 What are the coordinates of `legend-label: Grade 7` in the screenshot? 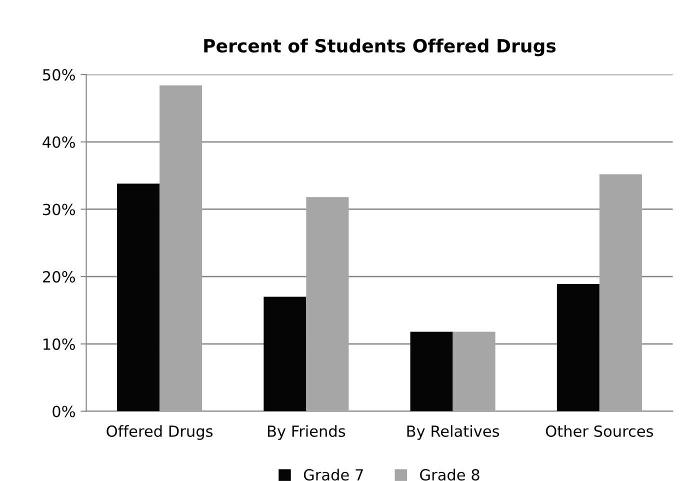 It's located at (333, 474).